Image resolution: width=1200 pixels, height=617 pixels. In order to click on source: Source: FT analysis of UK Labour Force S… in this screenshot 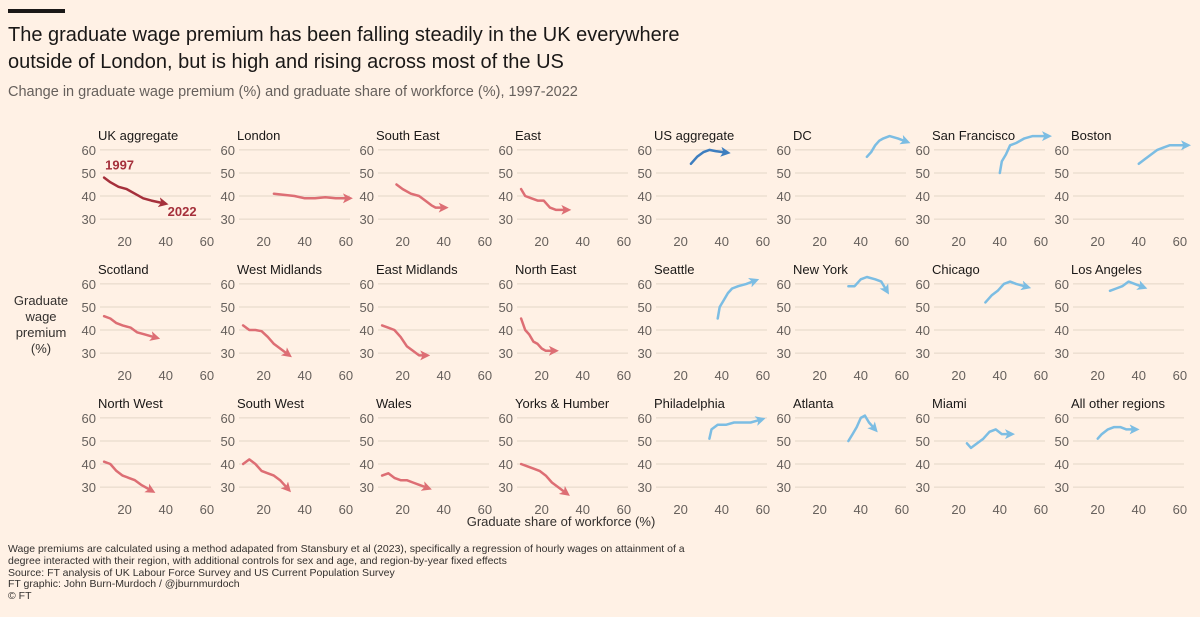, I will do `click(201, 572)`.